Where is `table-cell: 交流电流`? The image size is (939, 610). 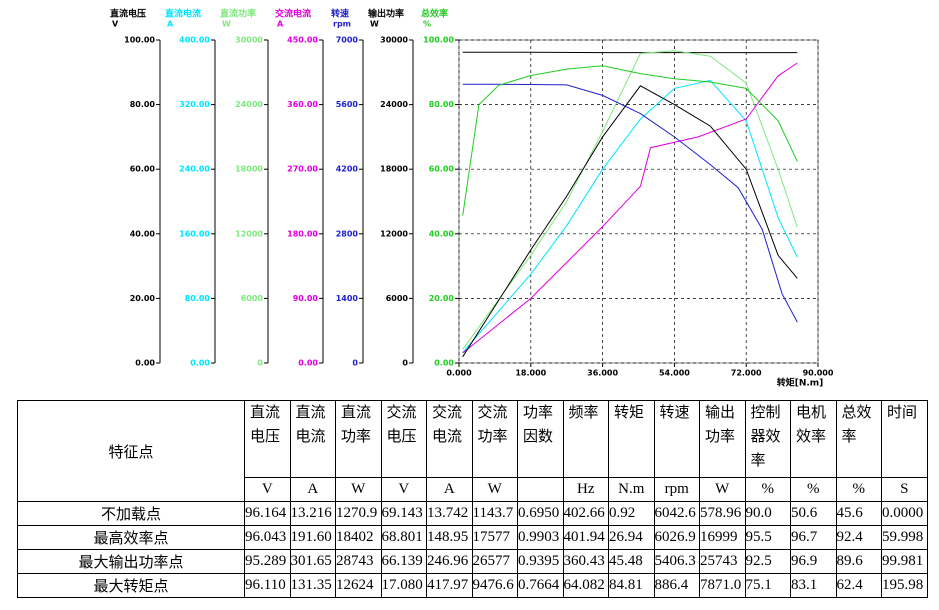 table-cell: 交流电流 is located at coordinates (449, 439).